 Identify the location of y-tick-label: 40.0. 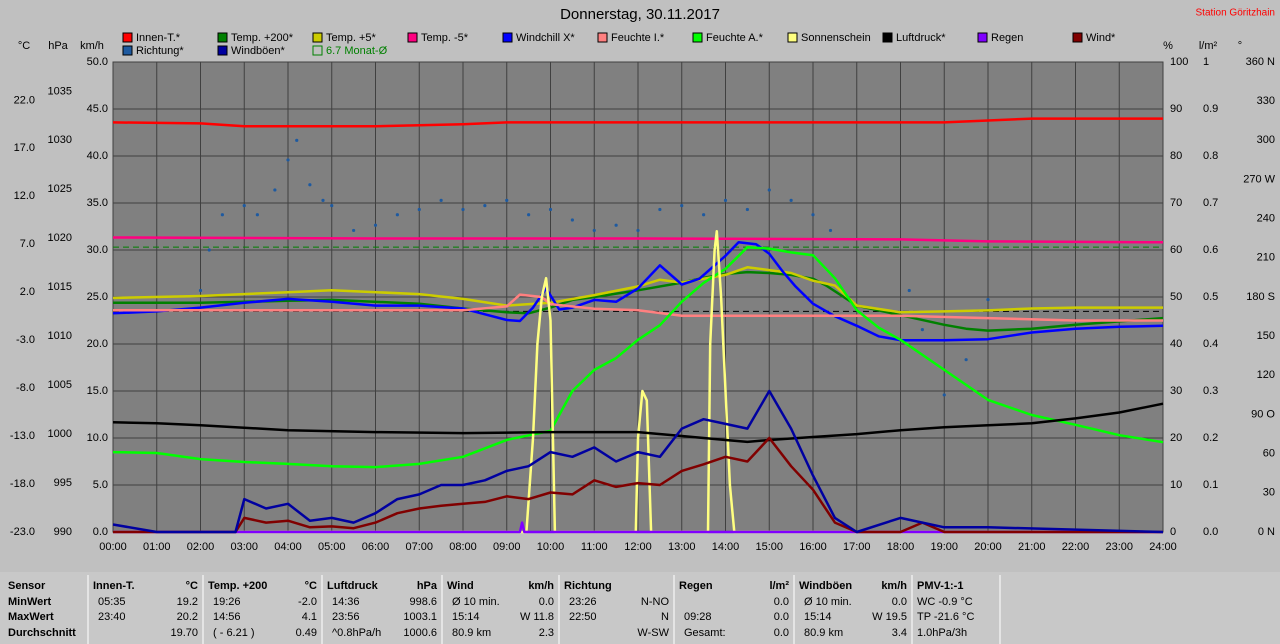
(97, 156).